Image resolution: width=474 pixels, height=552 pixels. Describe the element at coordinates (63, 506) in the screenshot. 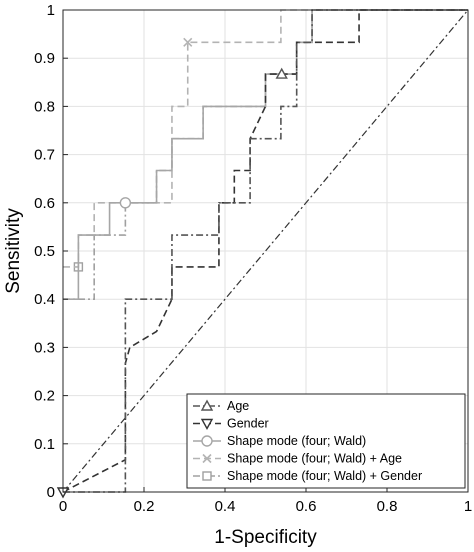

I see `x-tick-label: 0` at that location.